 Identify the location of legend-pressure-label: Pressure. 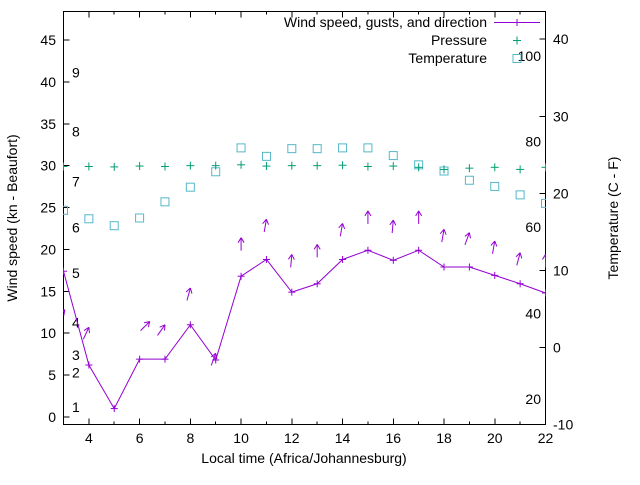
(459, 40).